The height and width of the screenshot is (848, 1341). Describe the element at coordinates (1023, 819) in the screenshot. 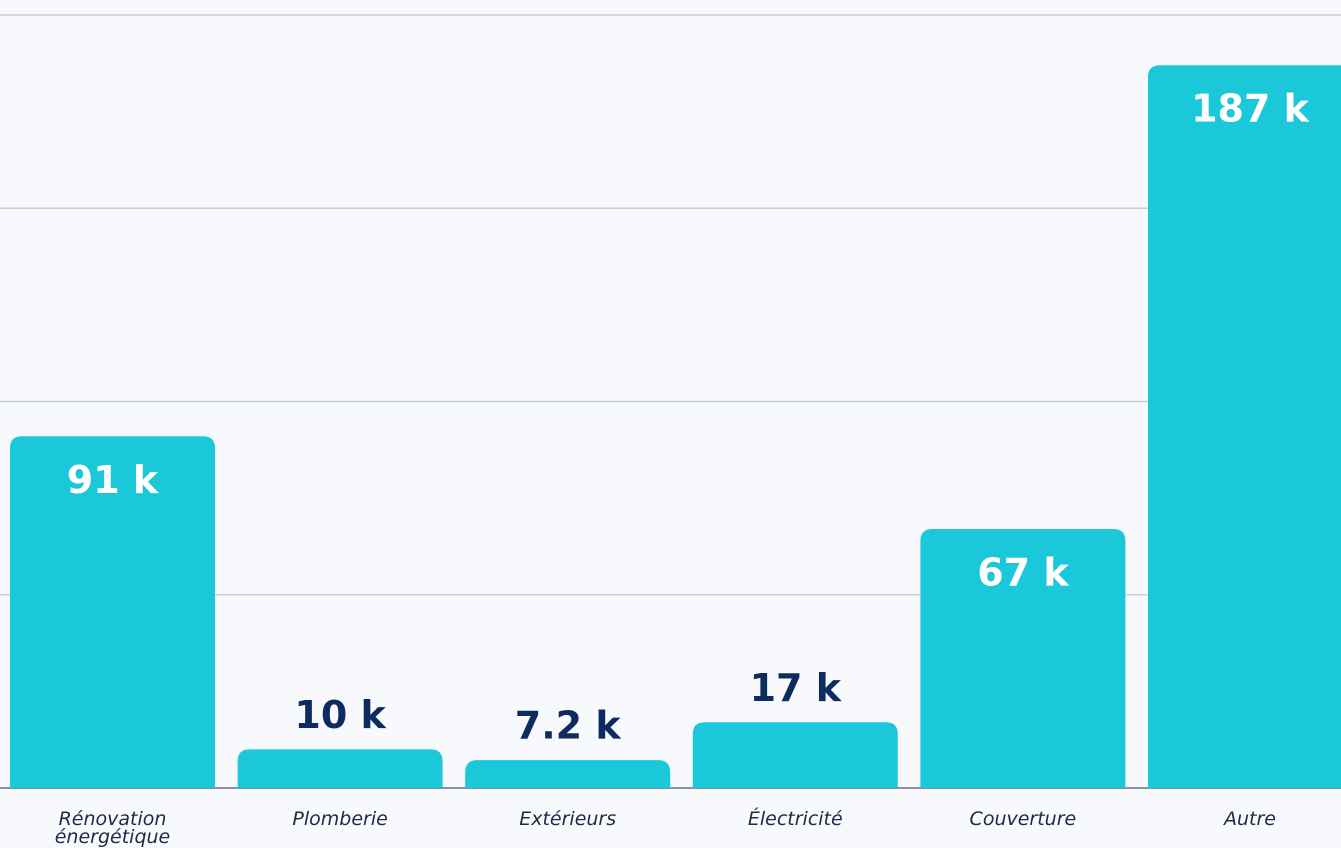

I see `x-tick-label: Couverture` at that location.